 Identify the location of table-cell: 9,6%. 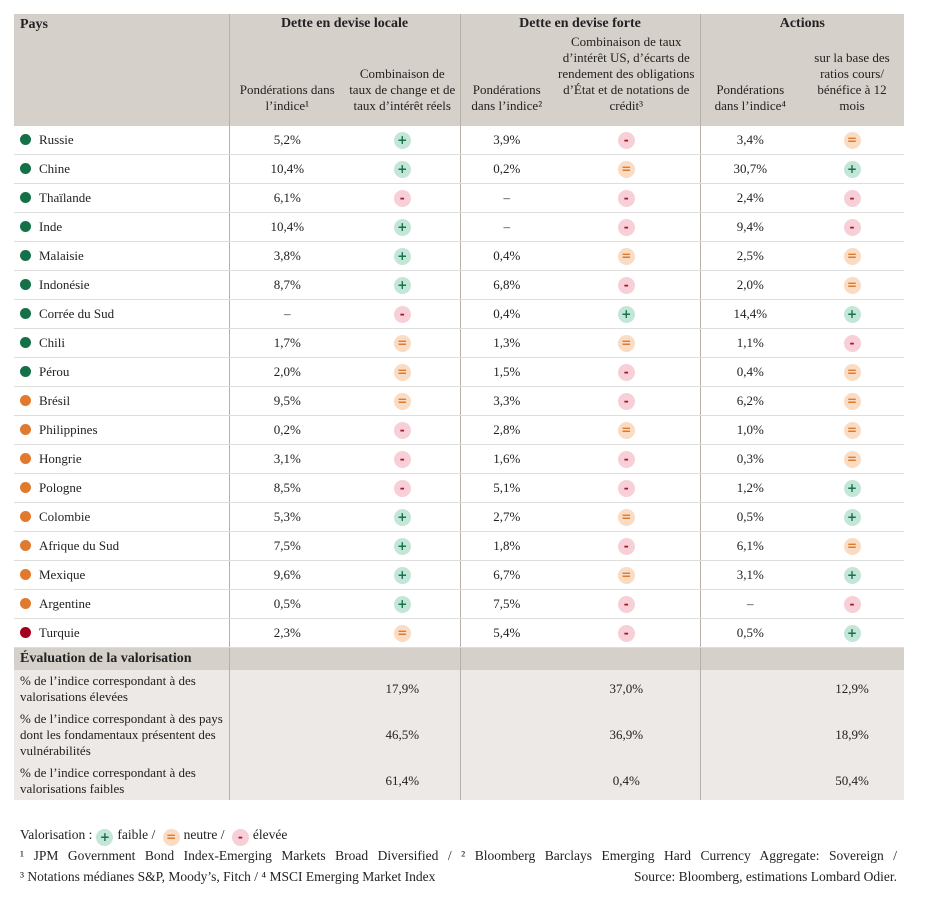
(286, 575).